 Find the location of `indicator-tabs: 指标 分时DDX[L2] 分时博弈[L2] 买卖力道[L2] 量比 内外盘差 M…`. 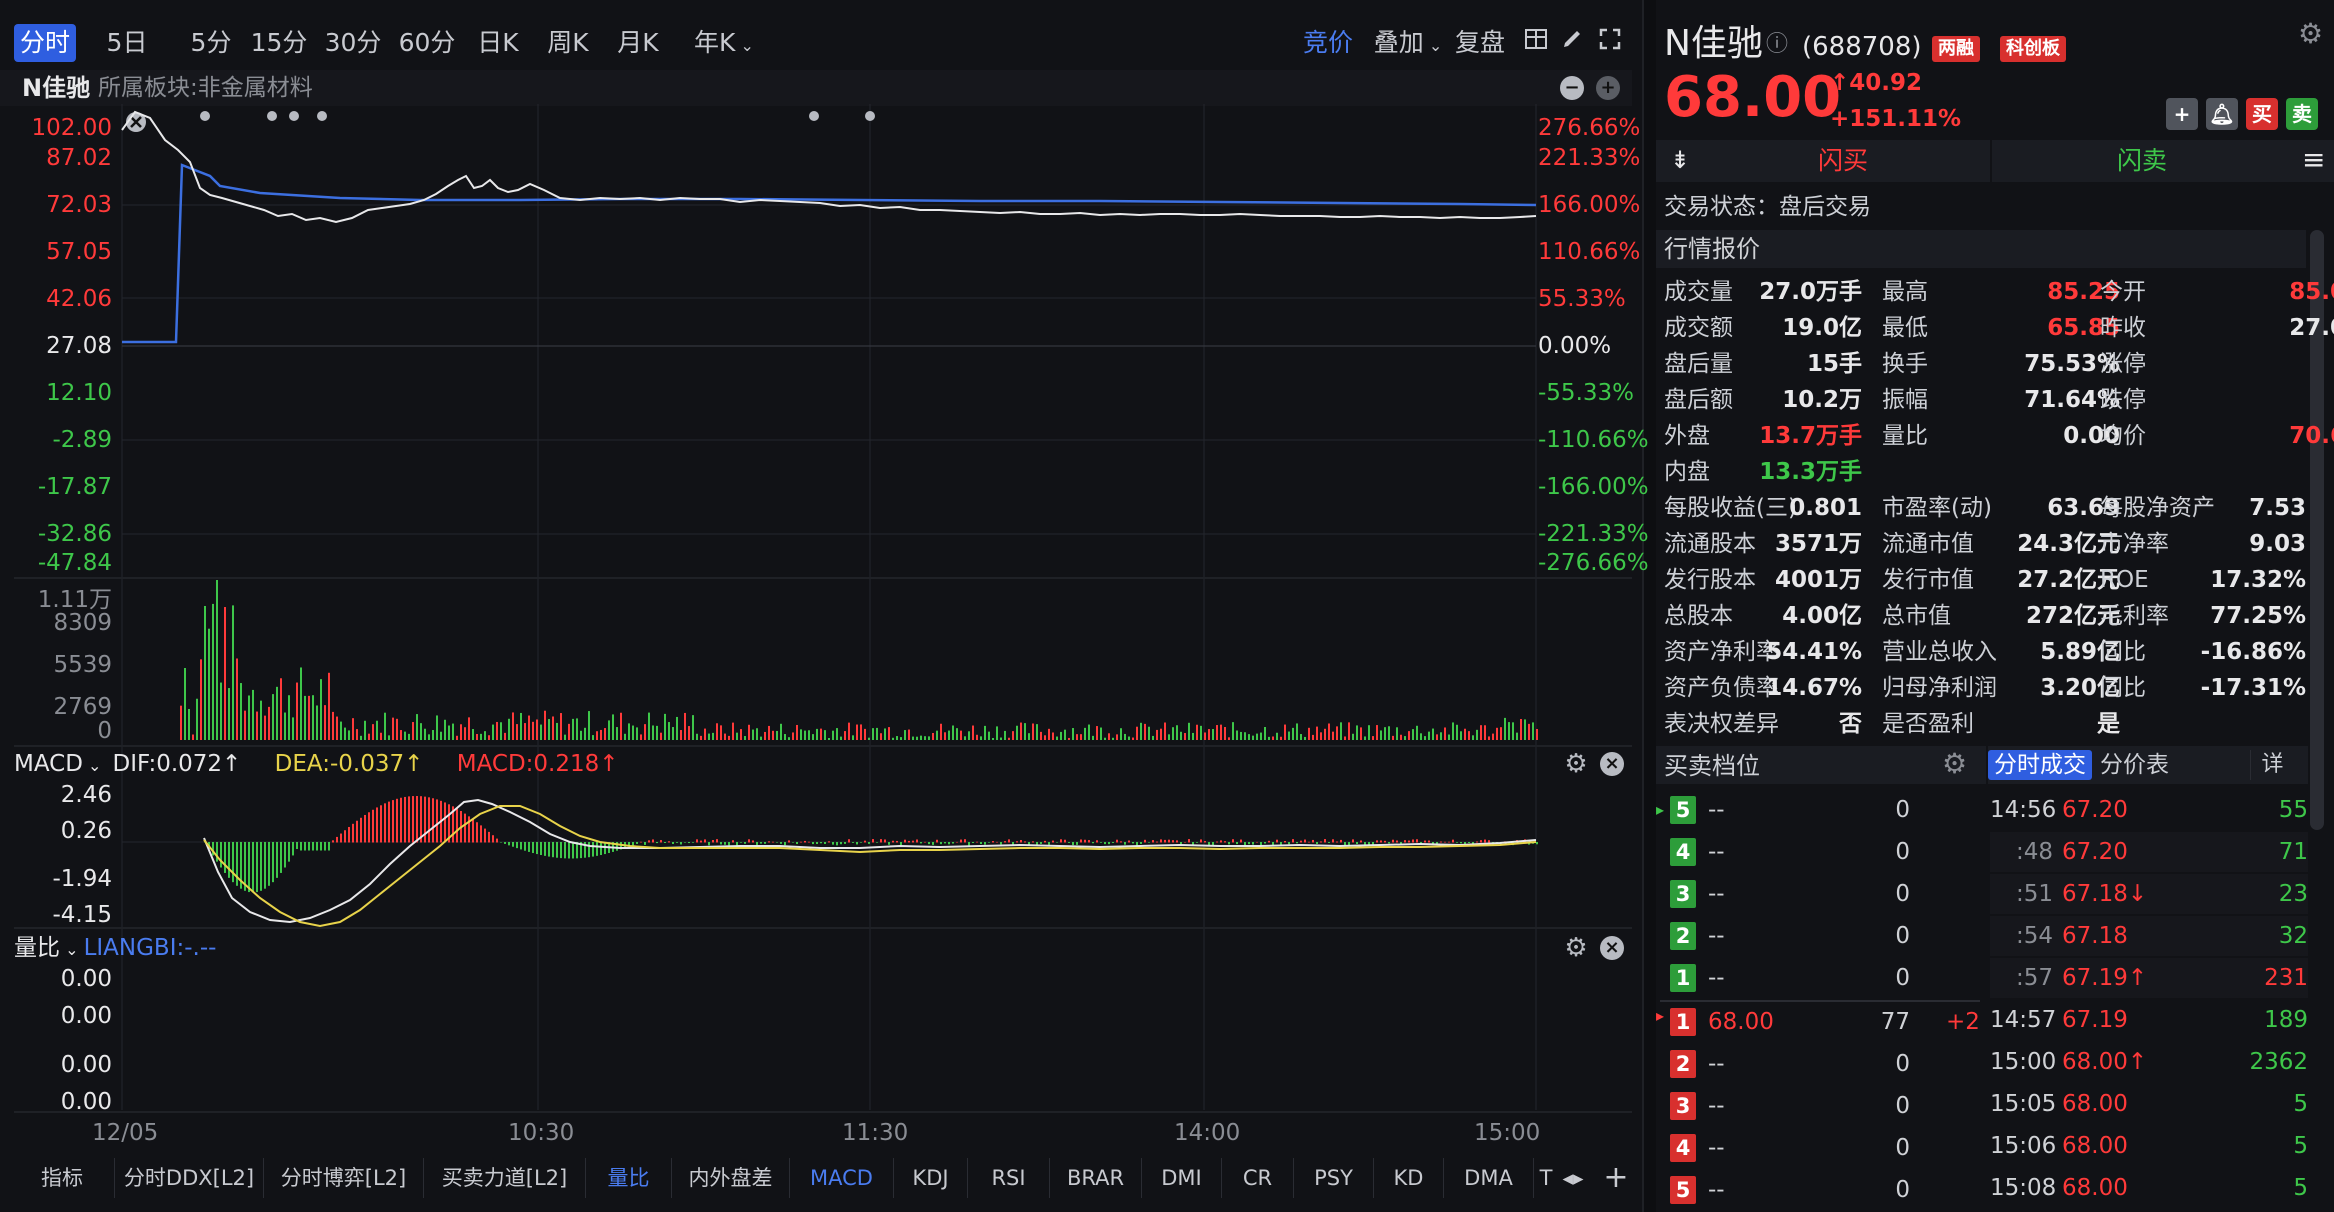

indicator-tabs: 指标 分时DDX[L2] 分时博弈[L2] 买卖力道[L2] 量比 内外盘差 M… is located at coordinates (829, 1178).